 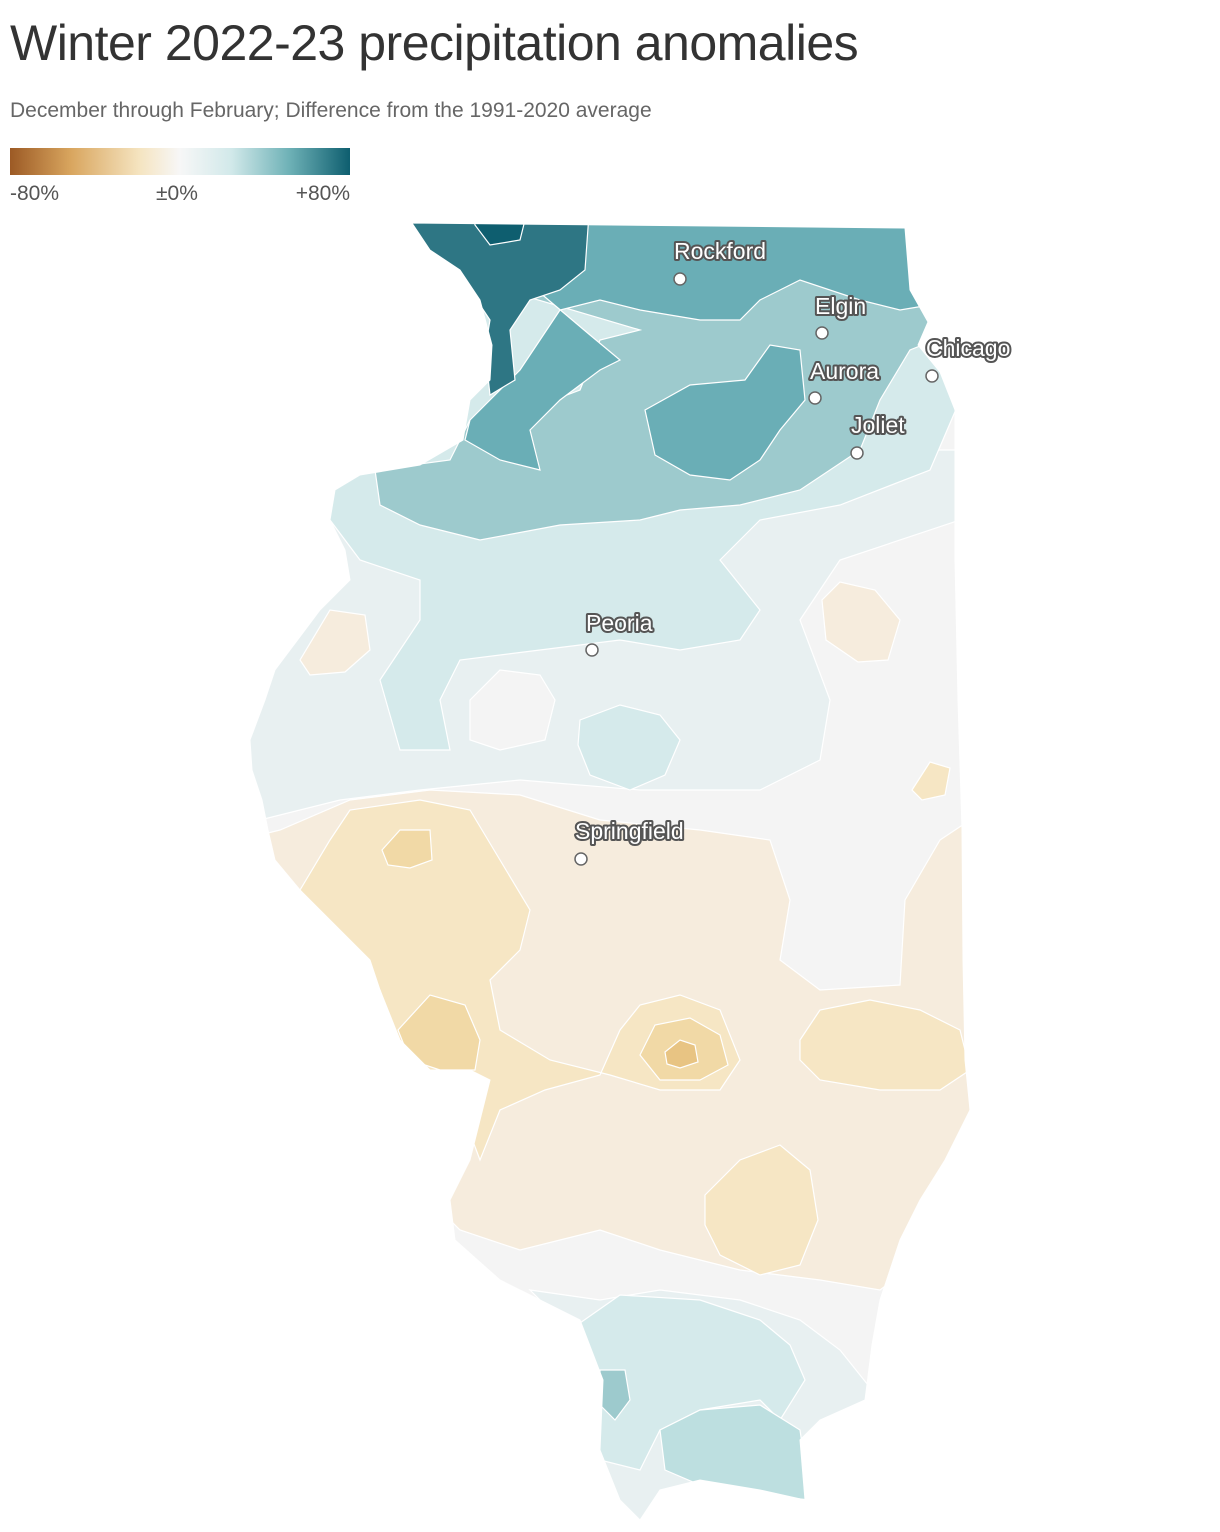 I want to click on contour-dry-2-east, so click(x=884, y=1045).